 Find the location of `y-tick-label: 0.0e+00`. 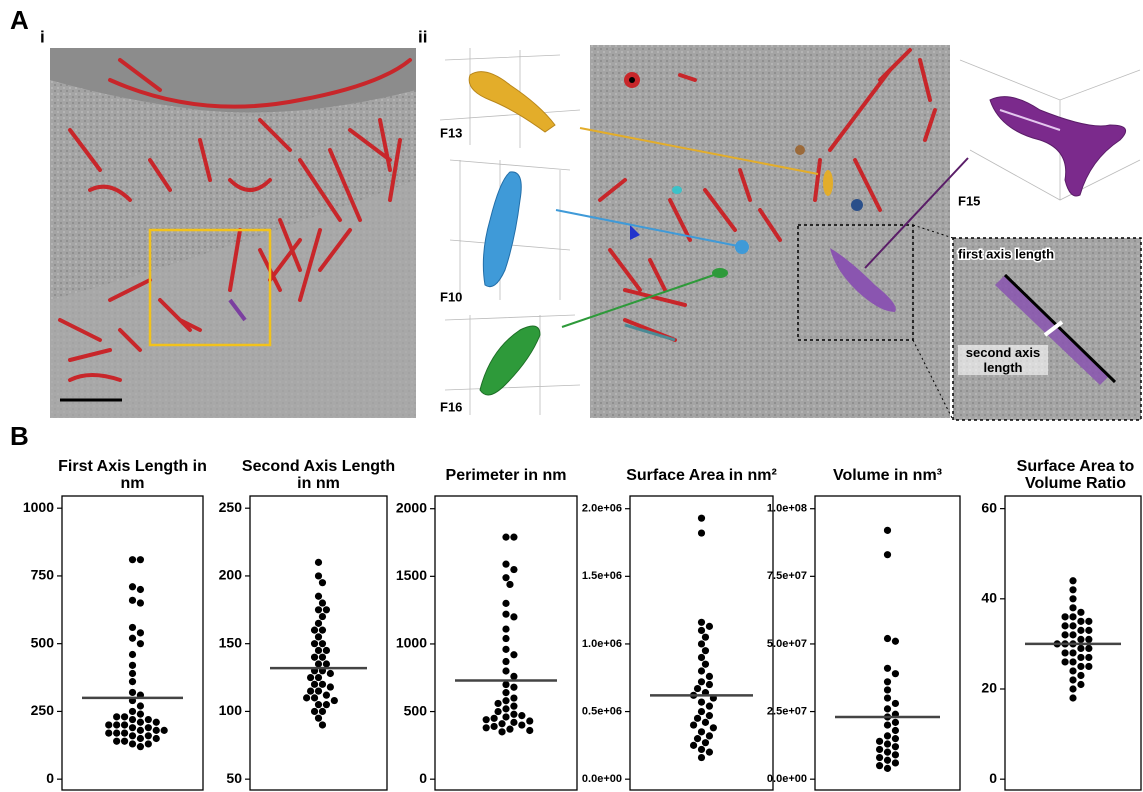

y-tick-label: 0.0e+00 is located at coordinates (602, 779).